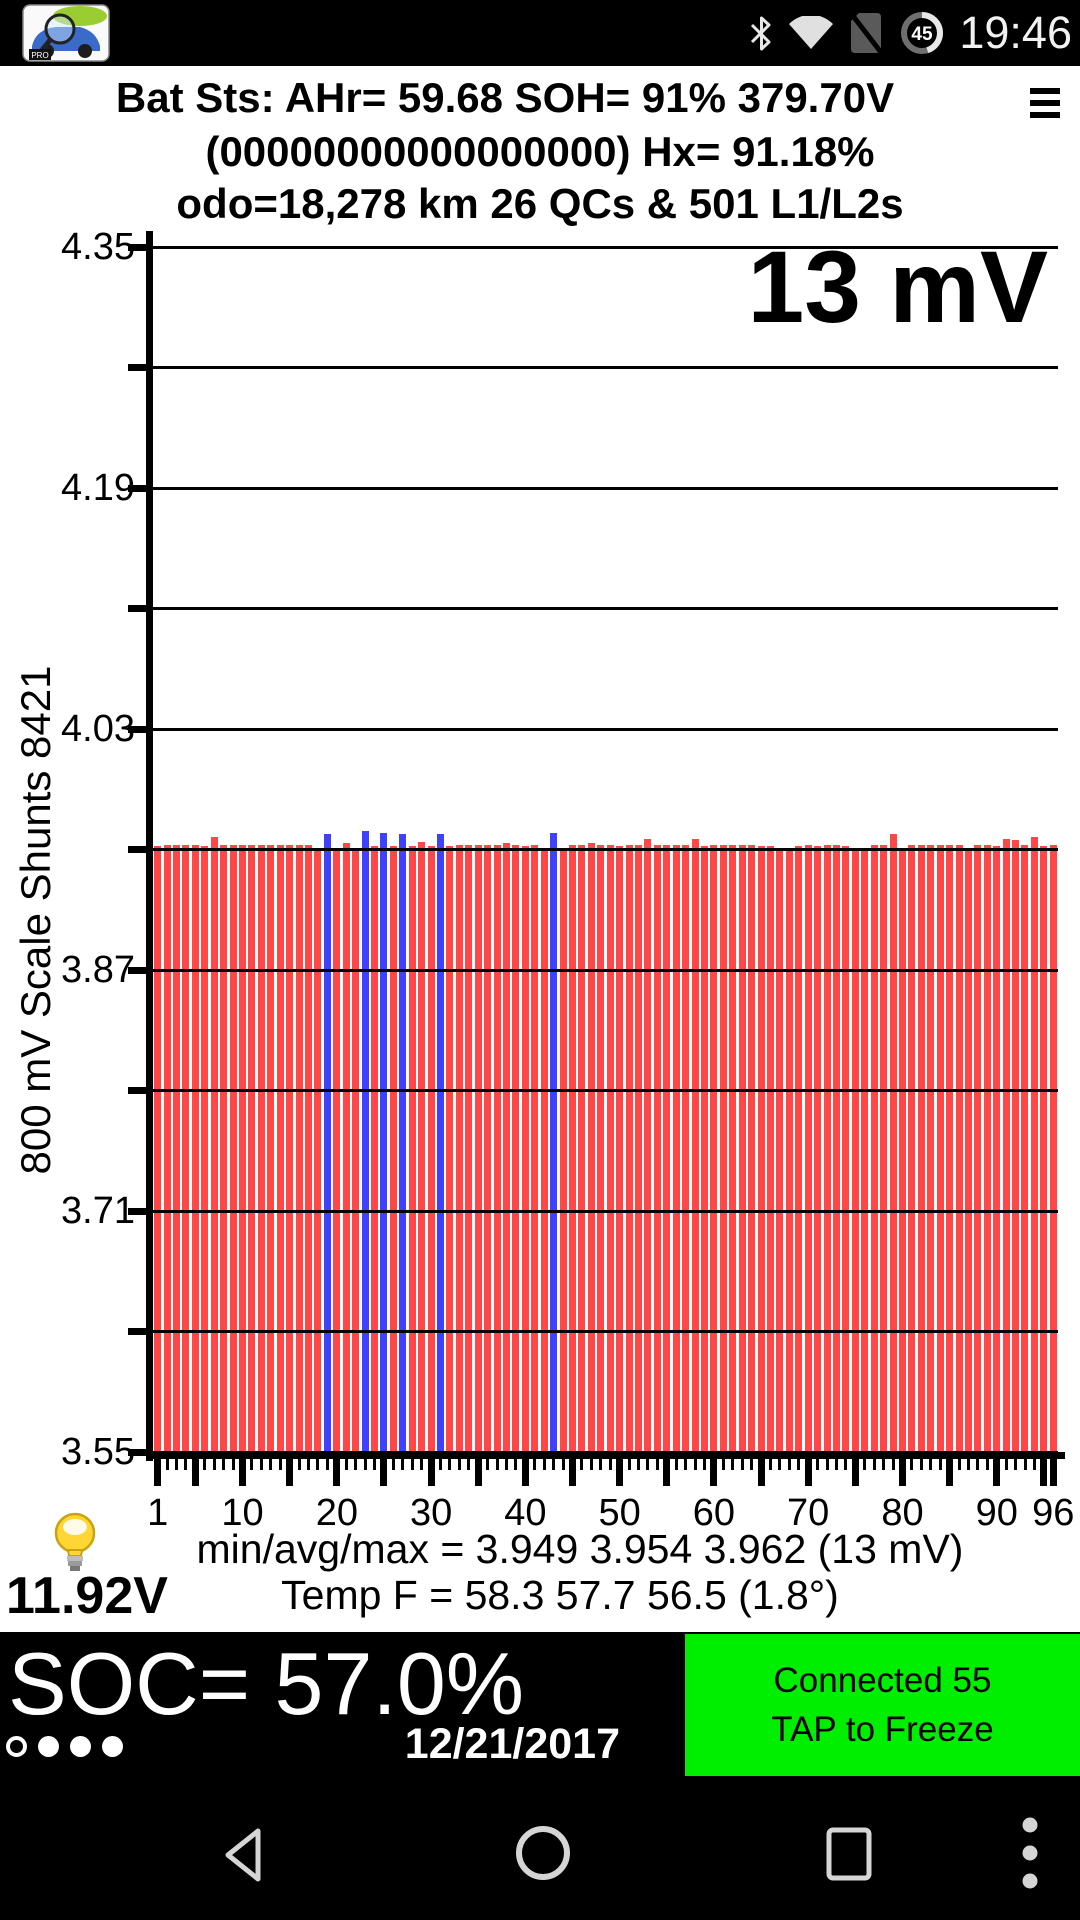 The image size is (1080, 1920). I want to click on leafspy-app-icon: PRO, so click(66, 33).